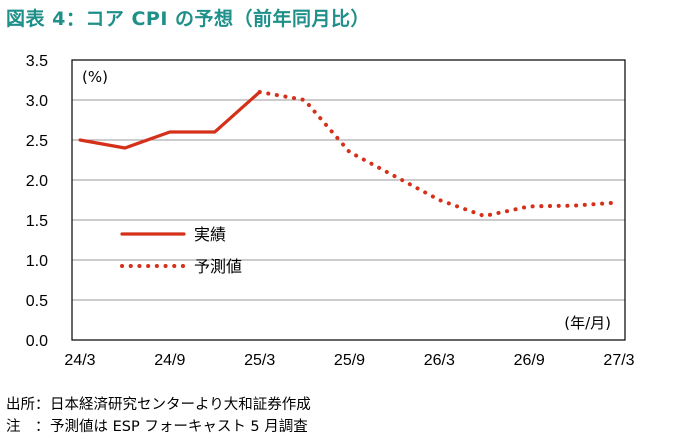  I want to click on x-unit-label: (年/月), so click(587, 323).